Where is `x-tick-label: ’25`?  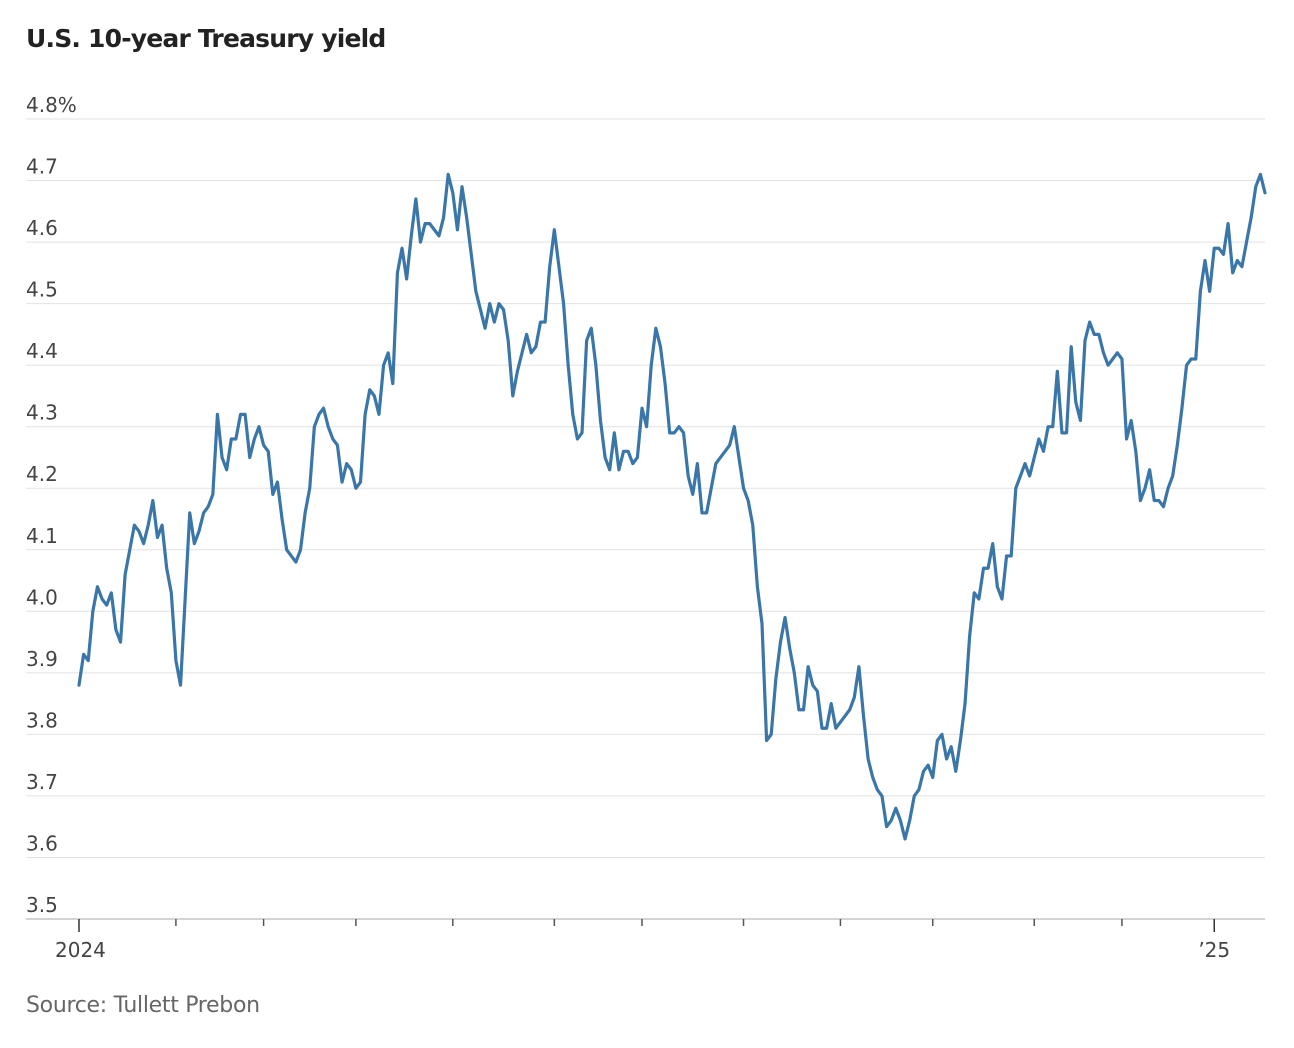 x-tick-label: ’25 is located at coordinates (1214, 950).